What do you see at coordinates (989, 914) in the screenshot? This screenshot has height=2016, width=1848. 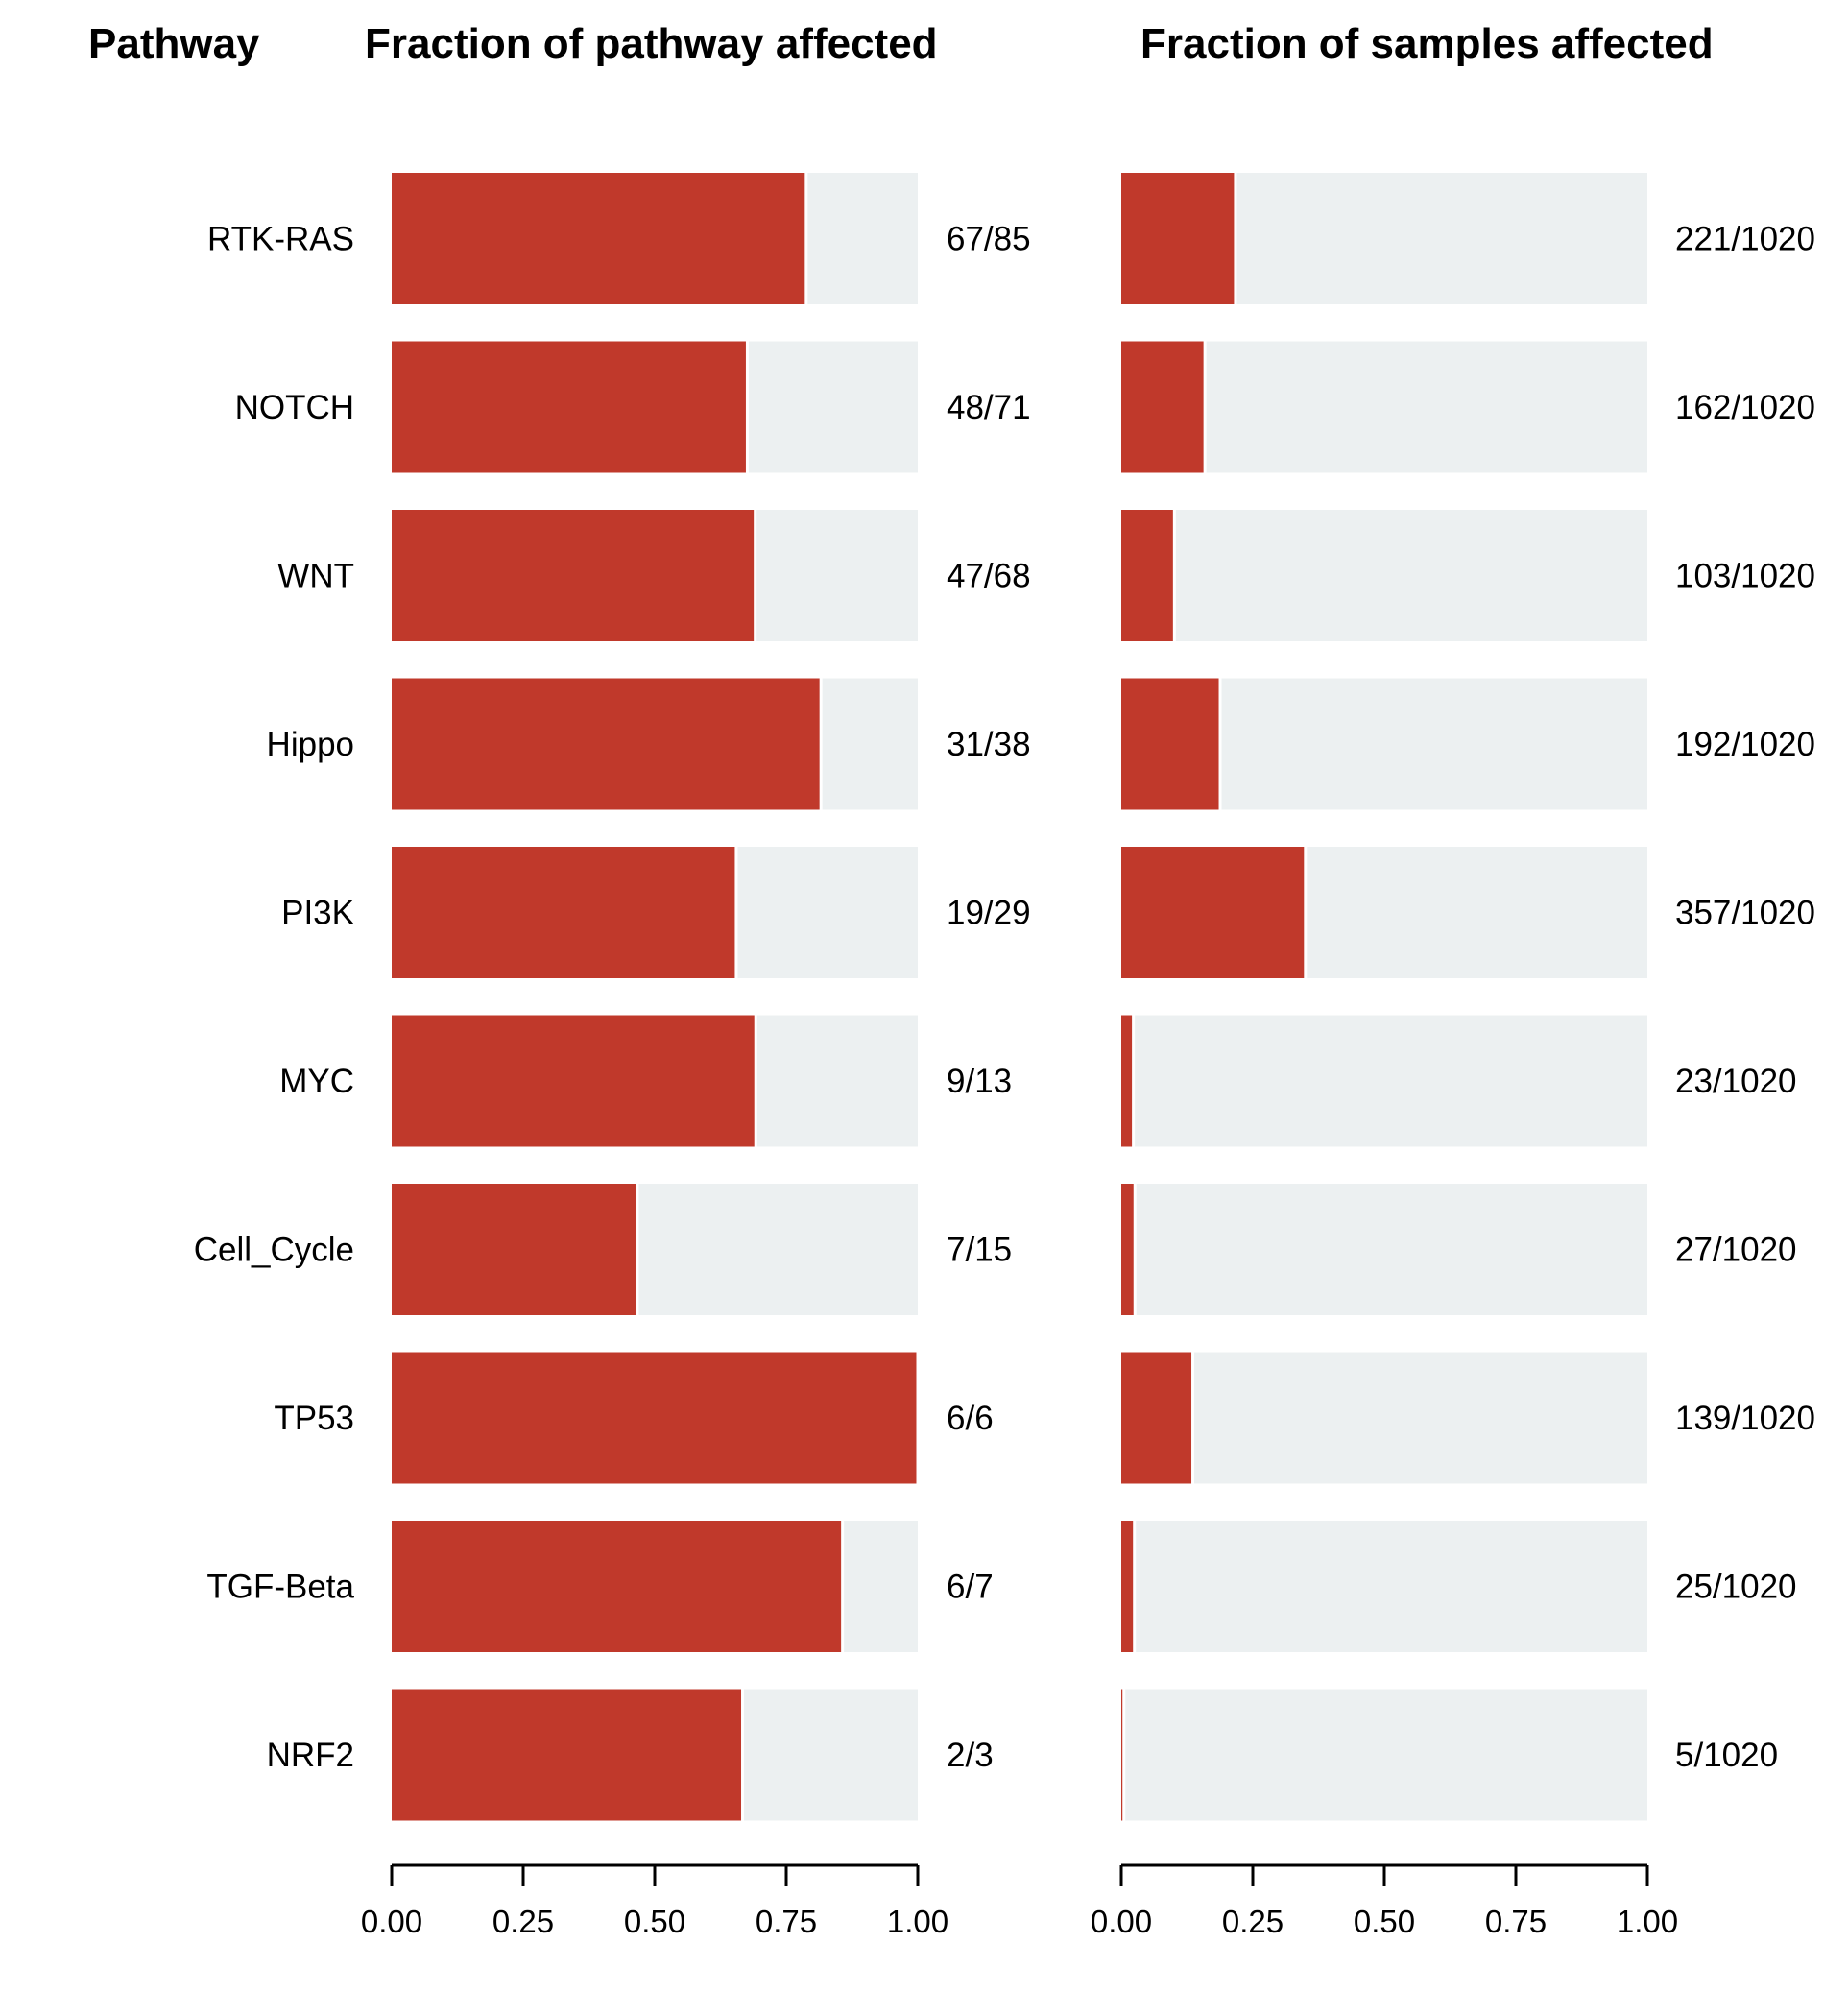 I see `bar-count-label: 19/29` at bounding box center [989, 914].